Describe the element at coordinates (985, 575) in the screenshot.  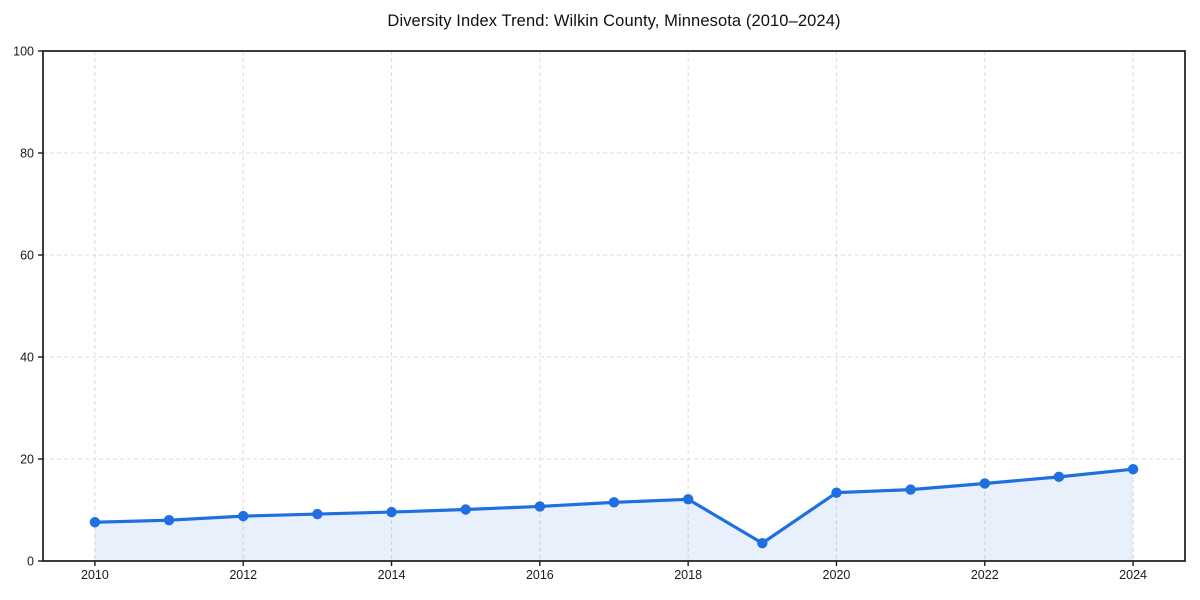
I see `x-axis-tick-label: 2022` at that location.